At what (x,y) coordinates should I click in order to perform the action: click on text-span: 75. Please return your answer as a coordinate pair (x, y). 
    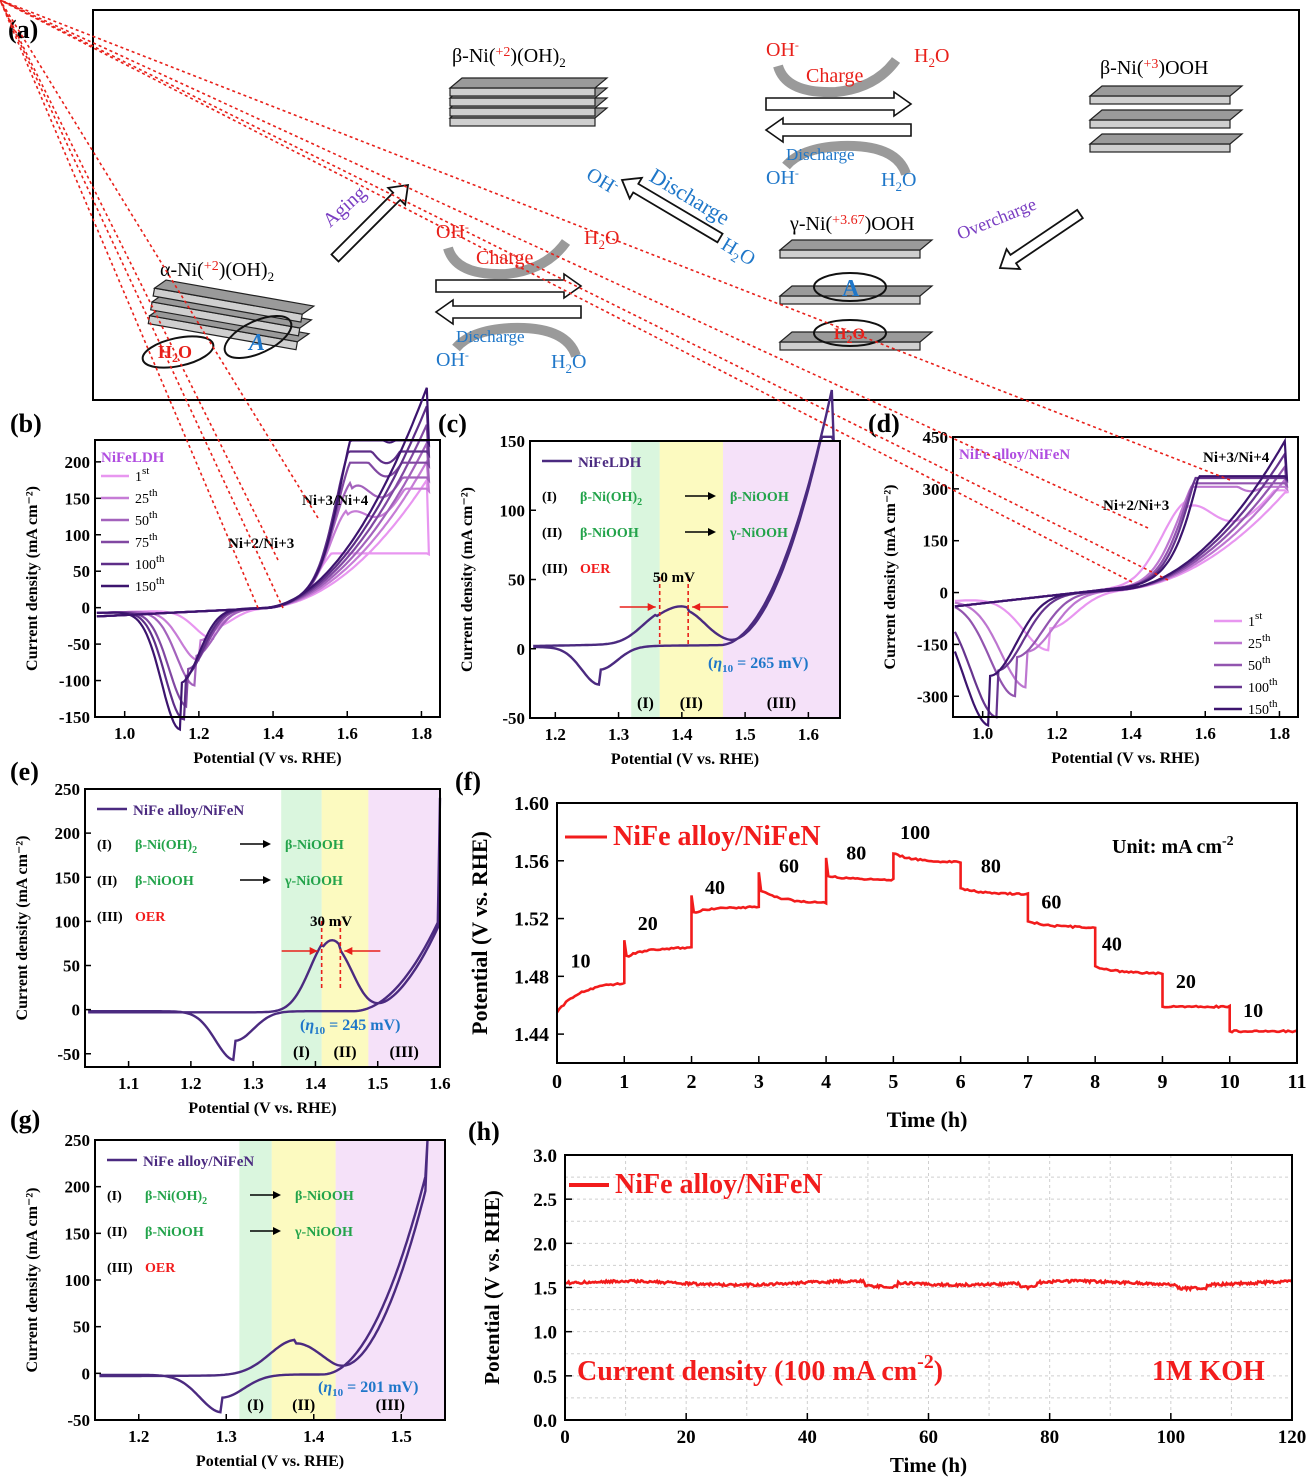
    Looking at the image, I should click on (142, 543).